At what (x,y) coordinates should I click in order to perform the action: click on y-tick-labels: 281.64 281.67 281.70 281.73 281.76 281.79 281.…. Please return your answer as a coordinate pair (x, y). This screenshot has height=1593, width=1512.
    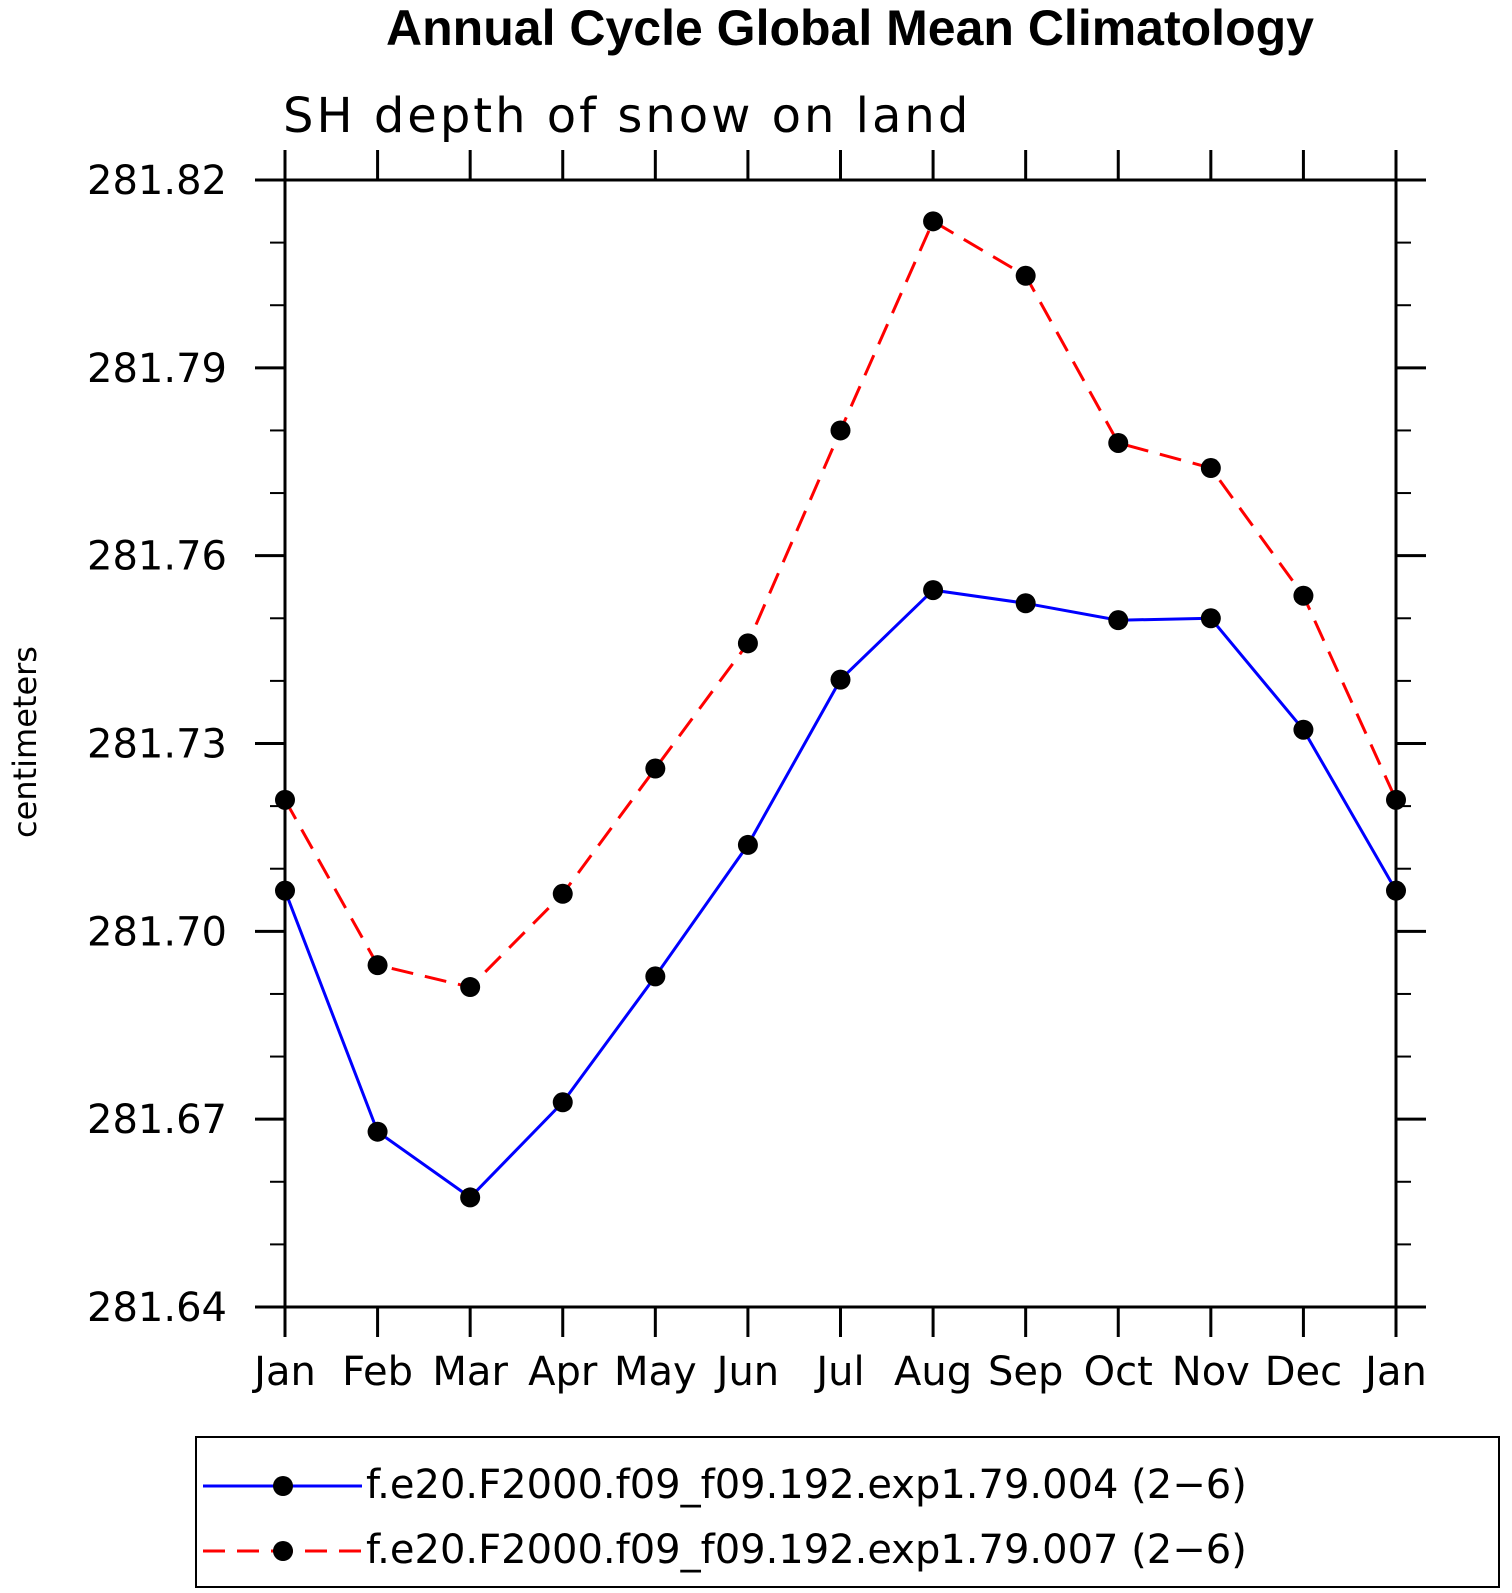
    Looking at the image, I should click on (157, 744).